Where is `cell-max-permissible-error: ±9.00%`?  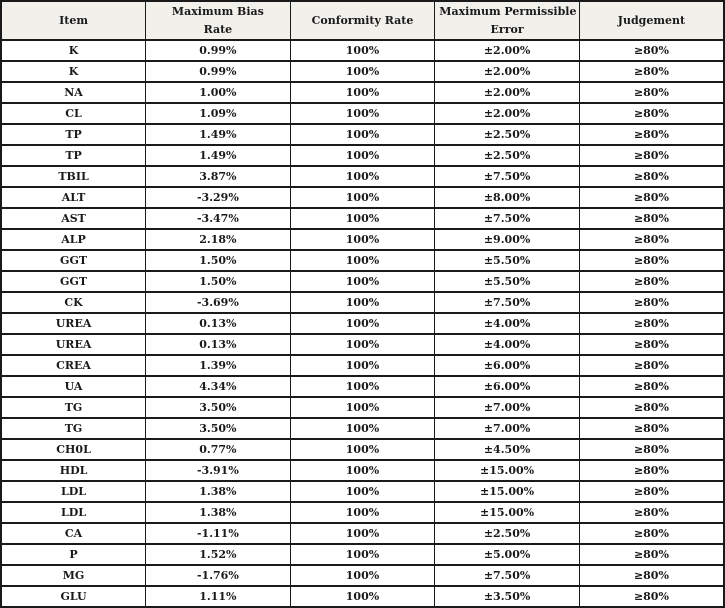
cell-max-permissible-error: ±9.00% is located at coordinates (507, 239).